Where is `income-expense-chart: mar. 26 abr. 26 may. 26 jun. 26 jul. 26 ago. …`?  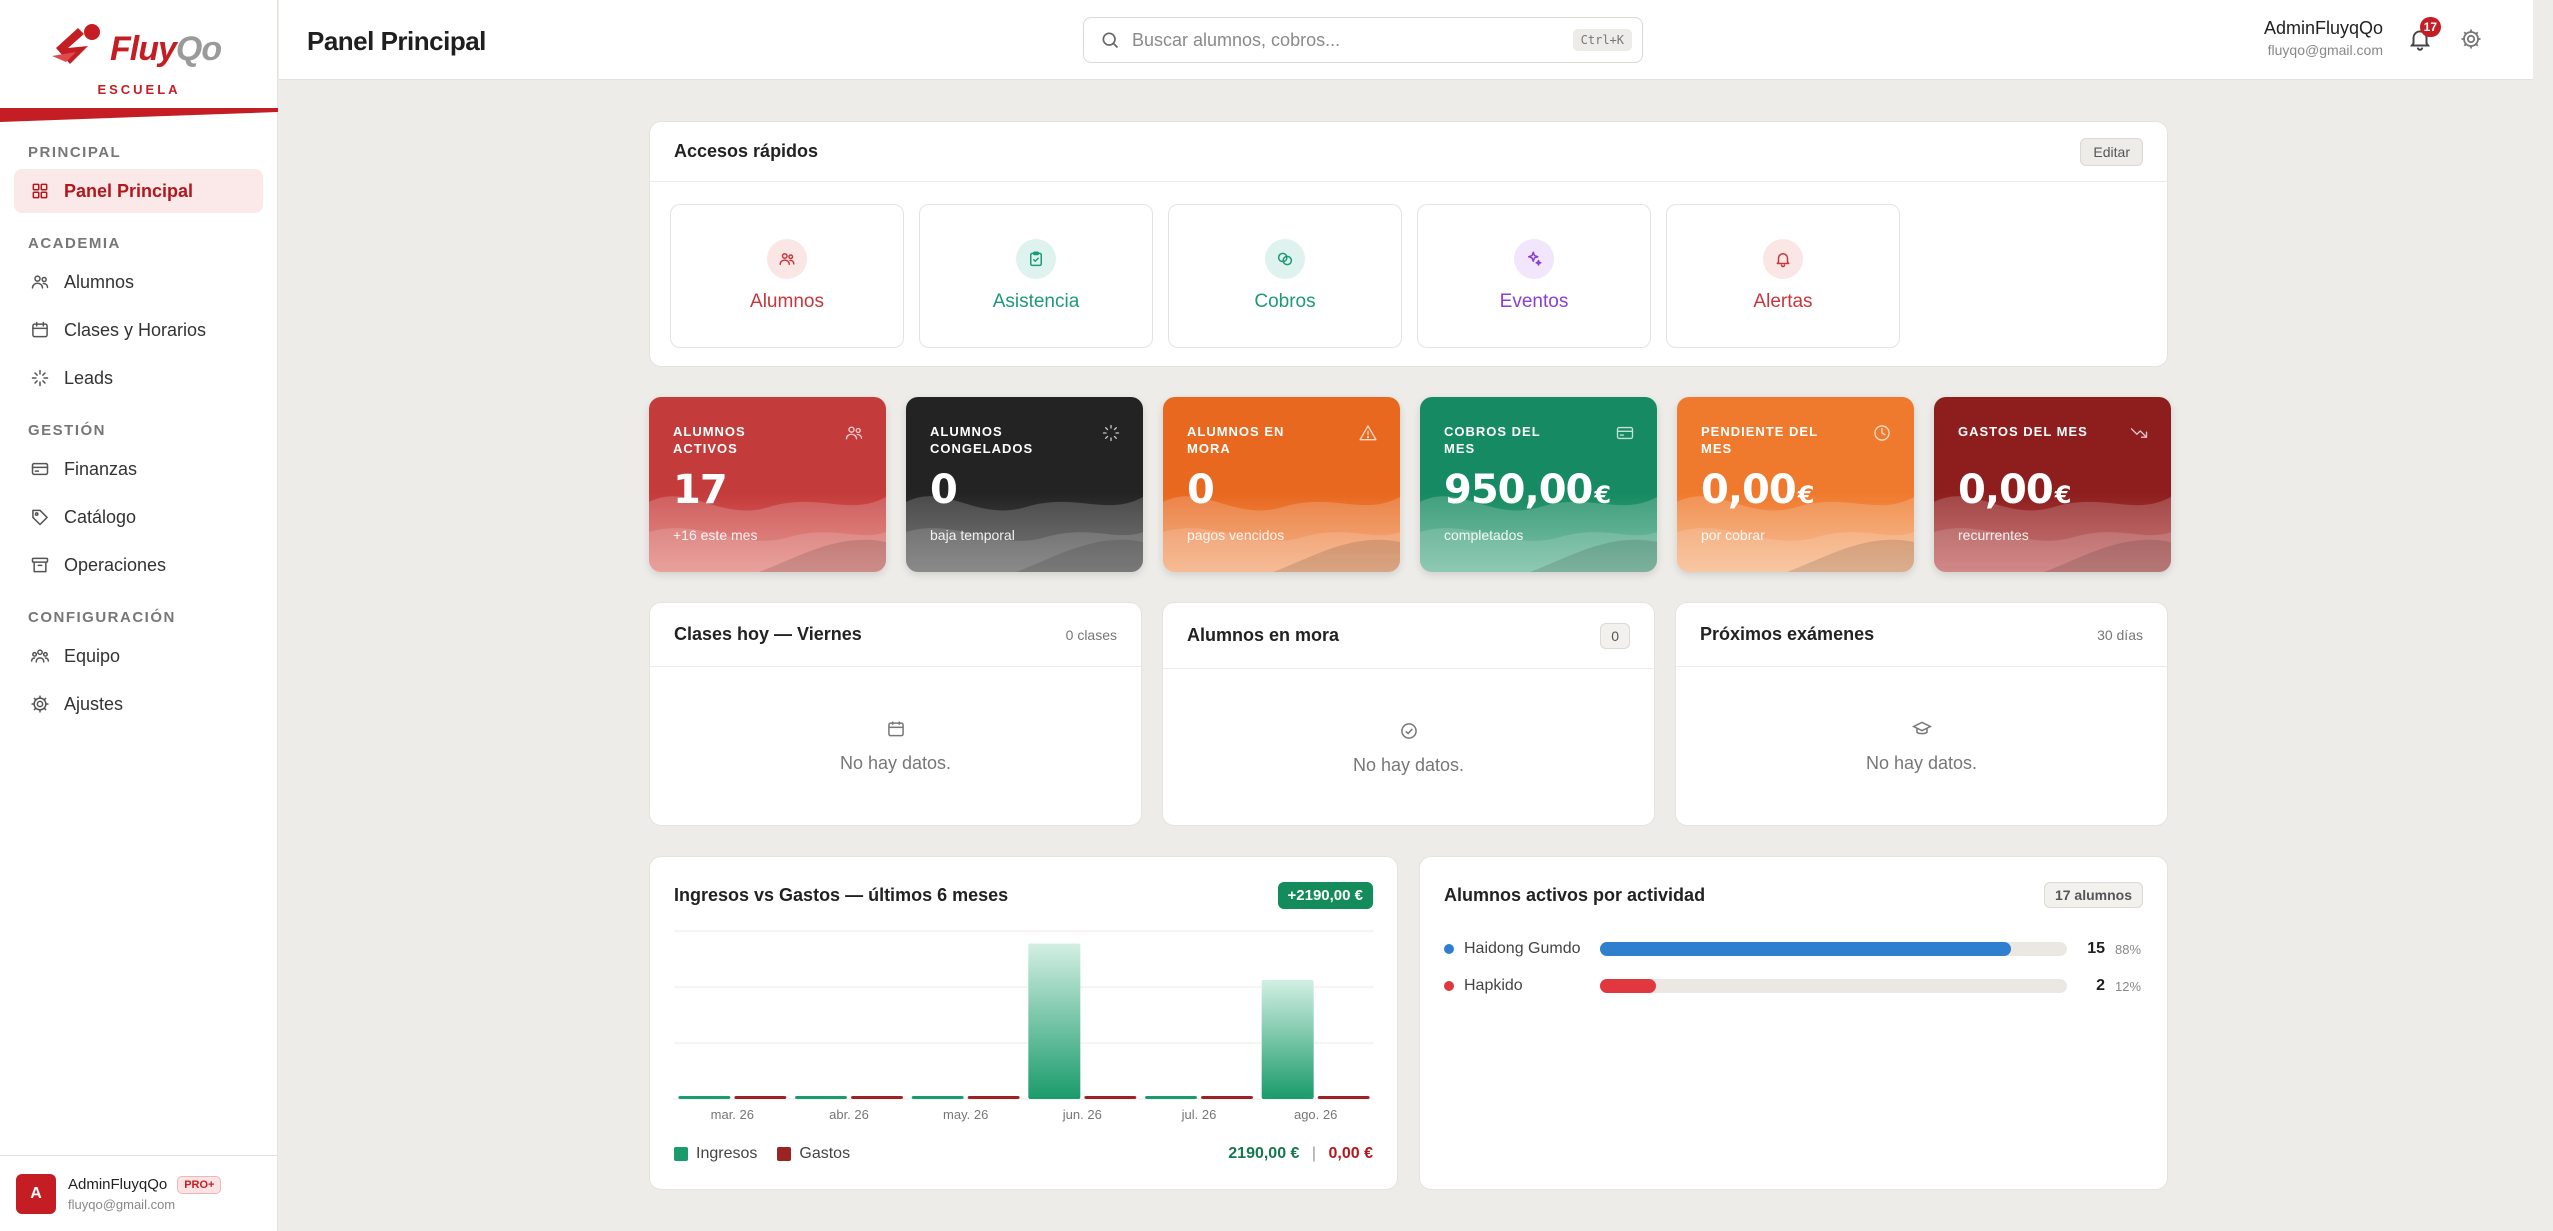 income-expense-chart: mar. 26 abr. 26 may. 26 jun. 26 jul. 26 ago. … is located at coordinates (1024, 1026).